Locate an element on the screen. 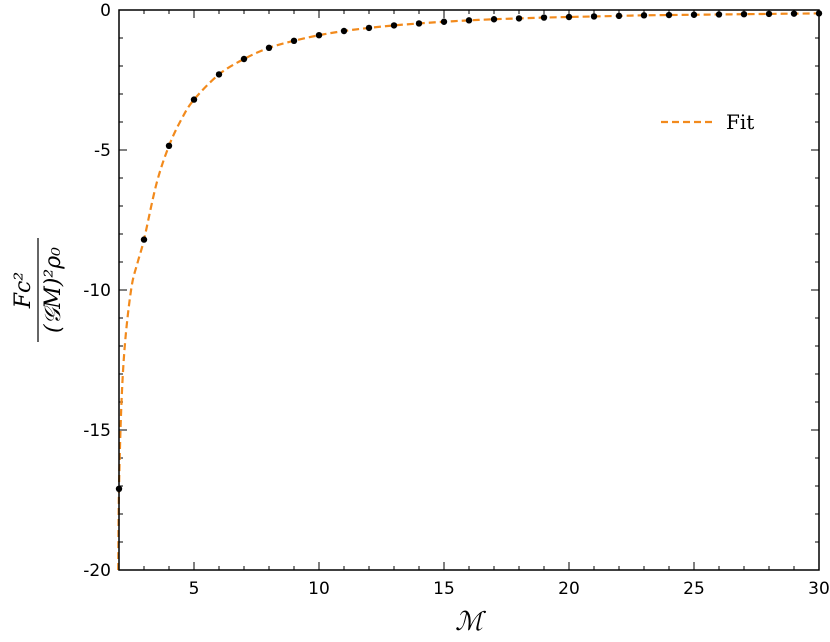 The width and height of the screenshot is (830, 642). legend-fit-label: Fit is located at coordinates (740, 122).